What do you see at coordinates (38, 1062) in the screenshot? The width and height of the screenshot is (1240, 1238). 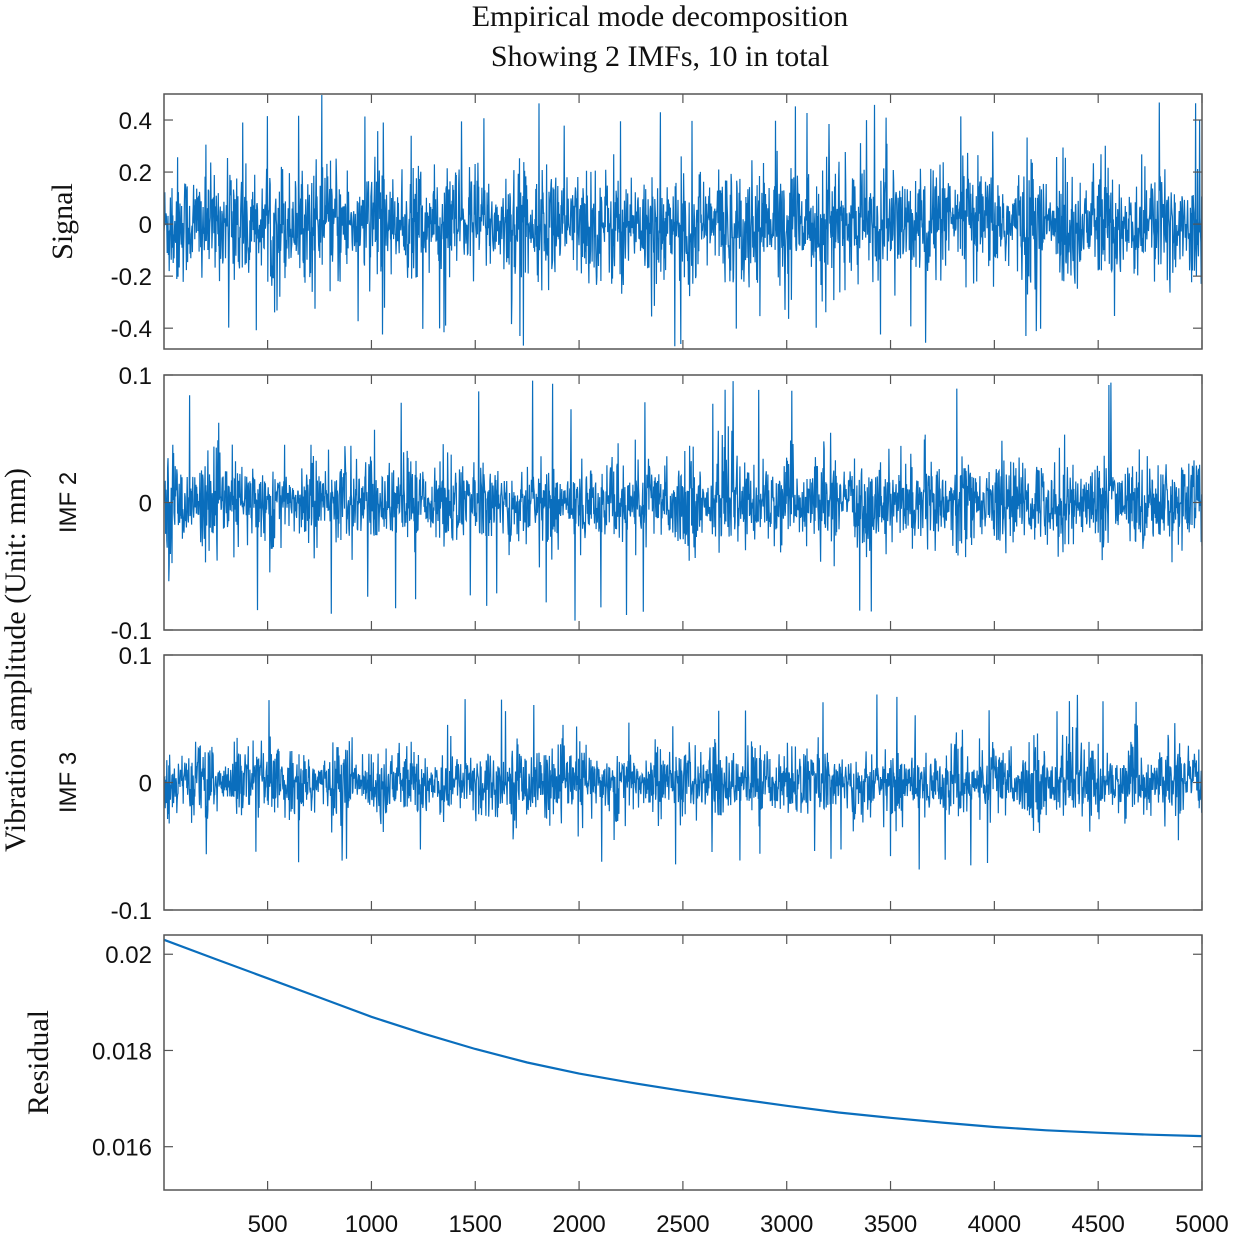 I see `panel-y-label: Residual` at bounding box center [38, 1062].